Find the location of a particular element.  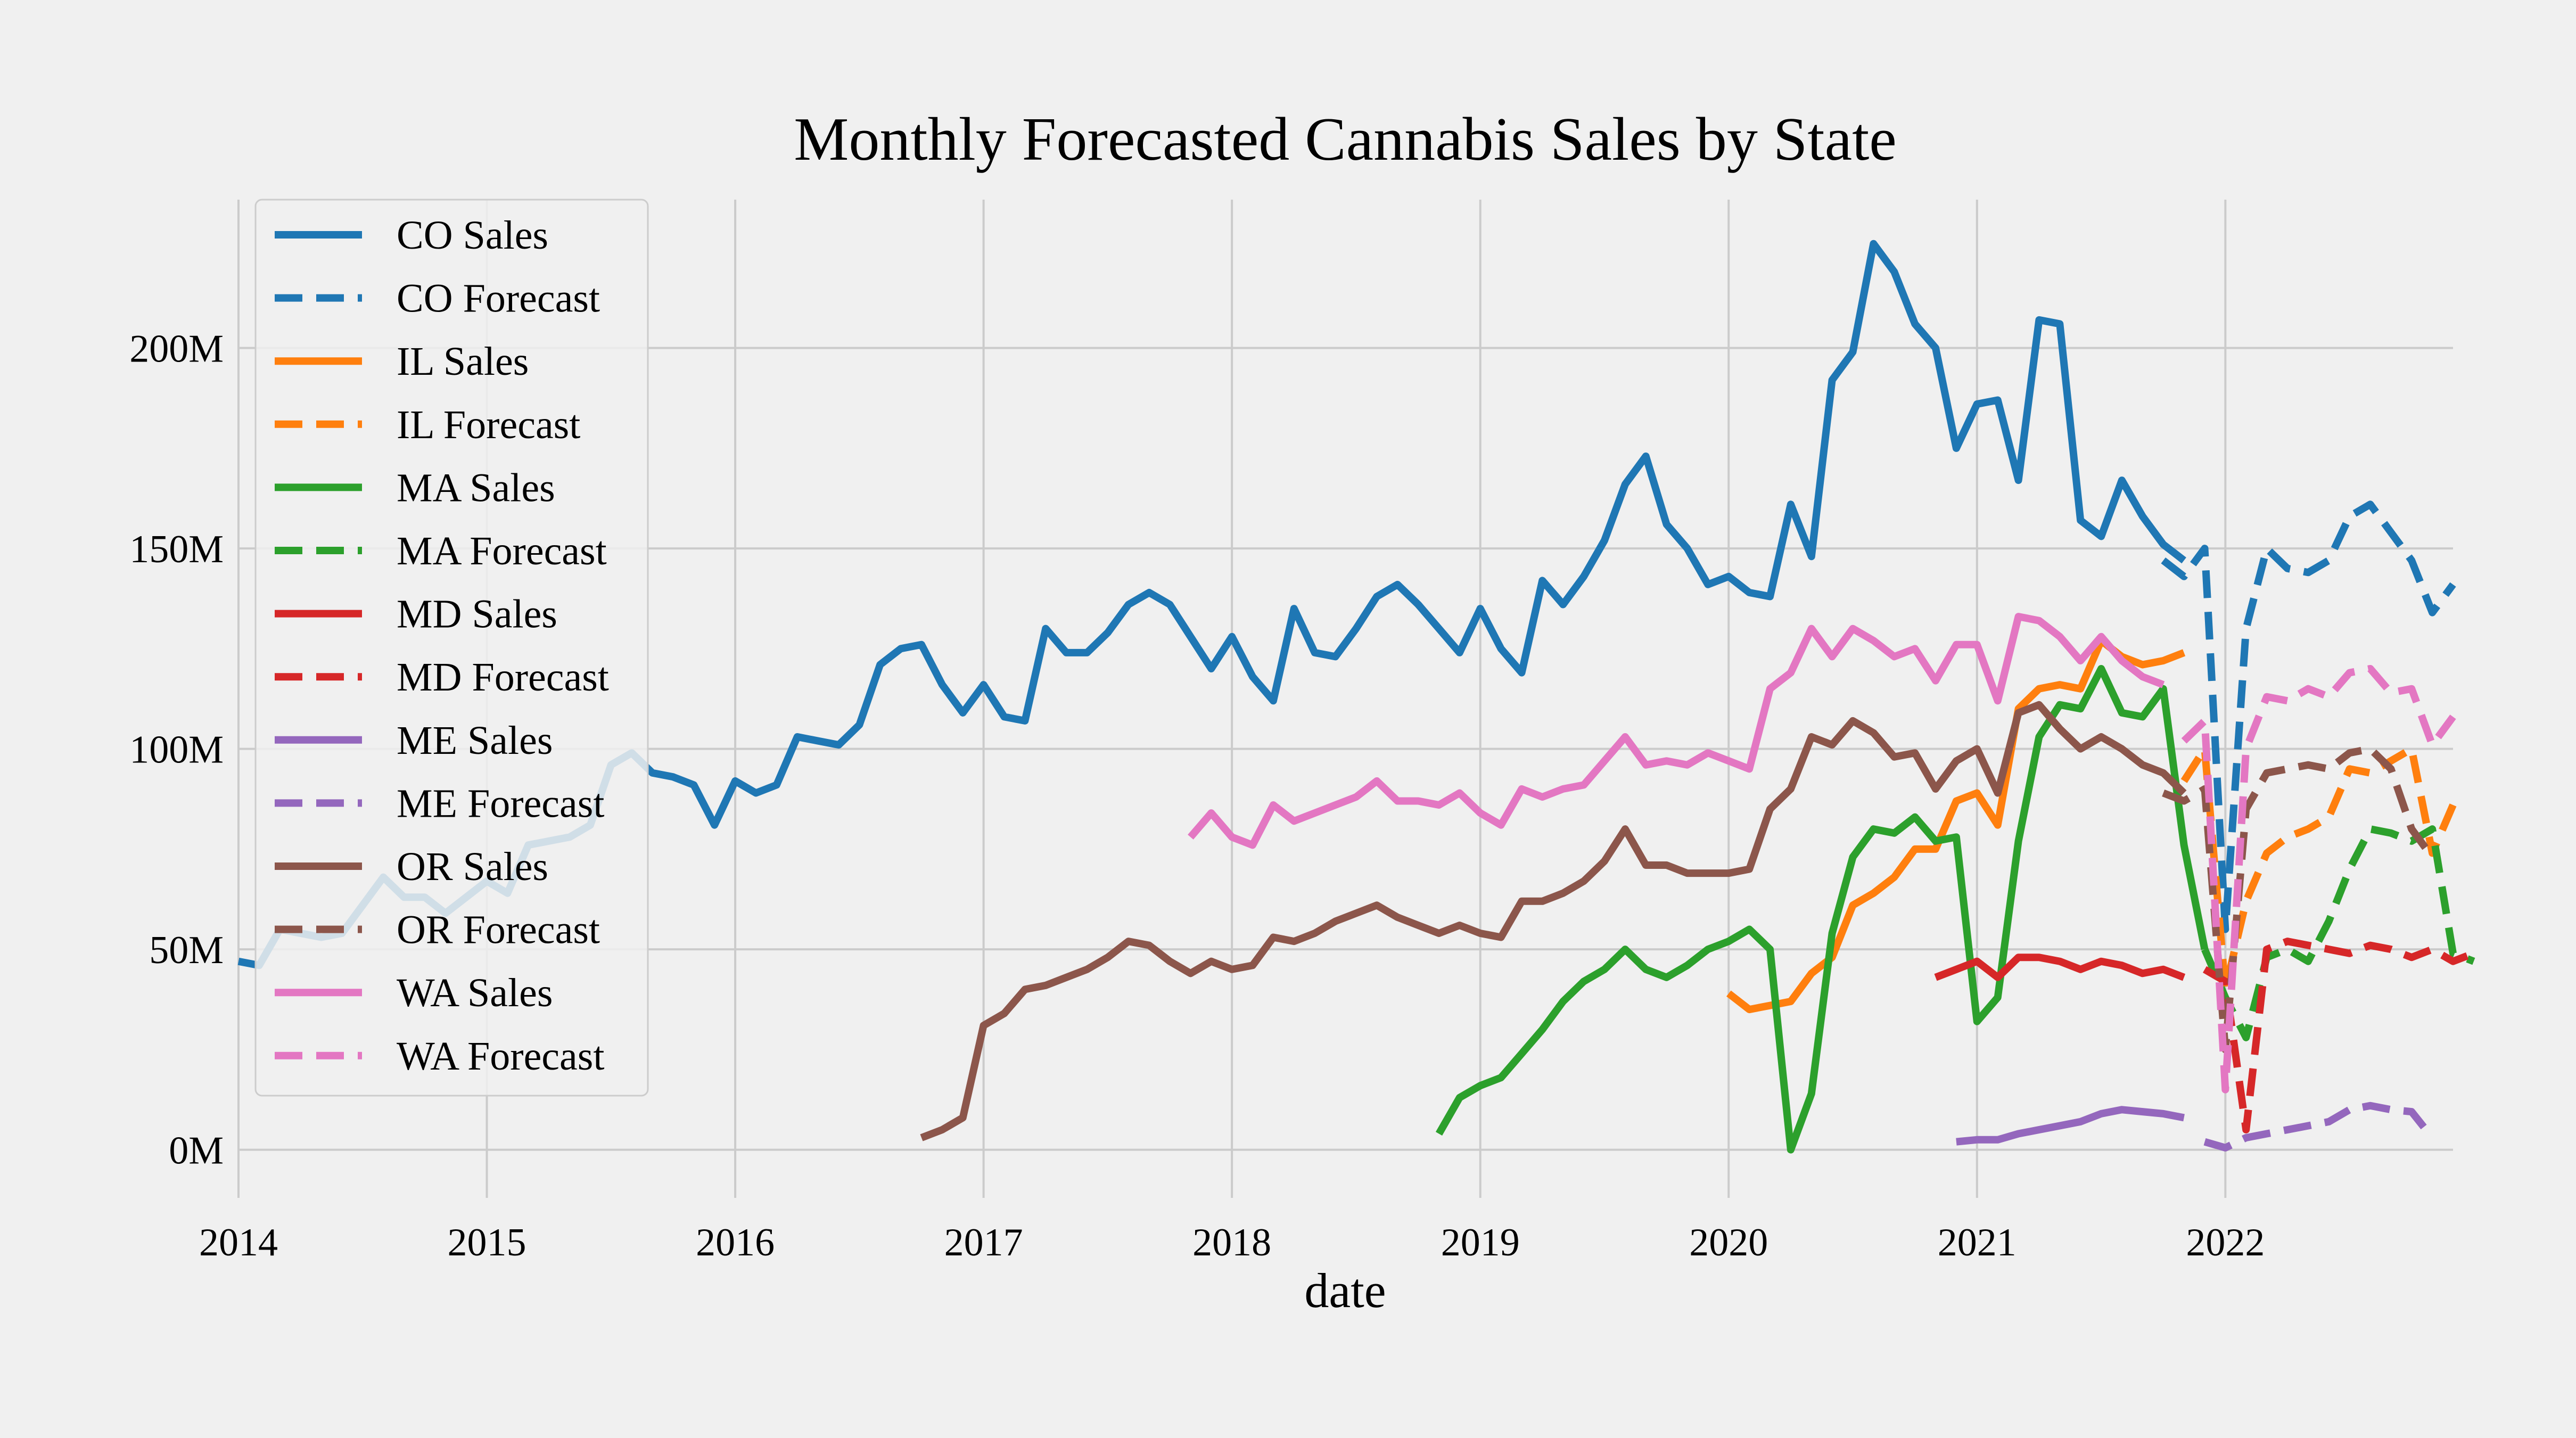

series-line-co-forecast is located at coordinates (2309, 716).